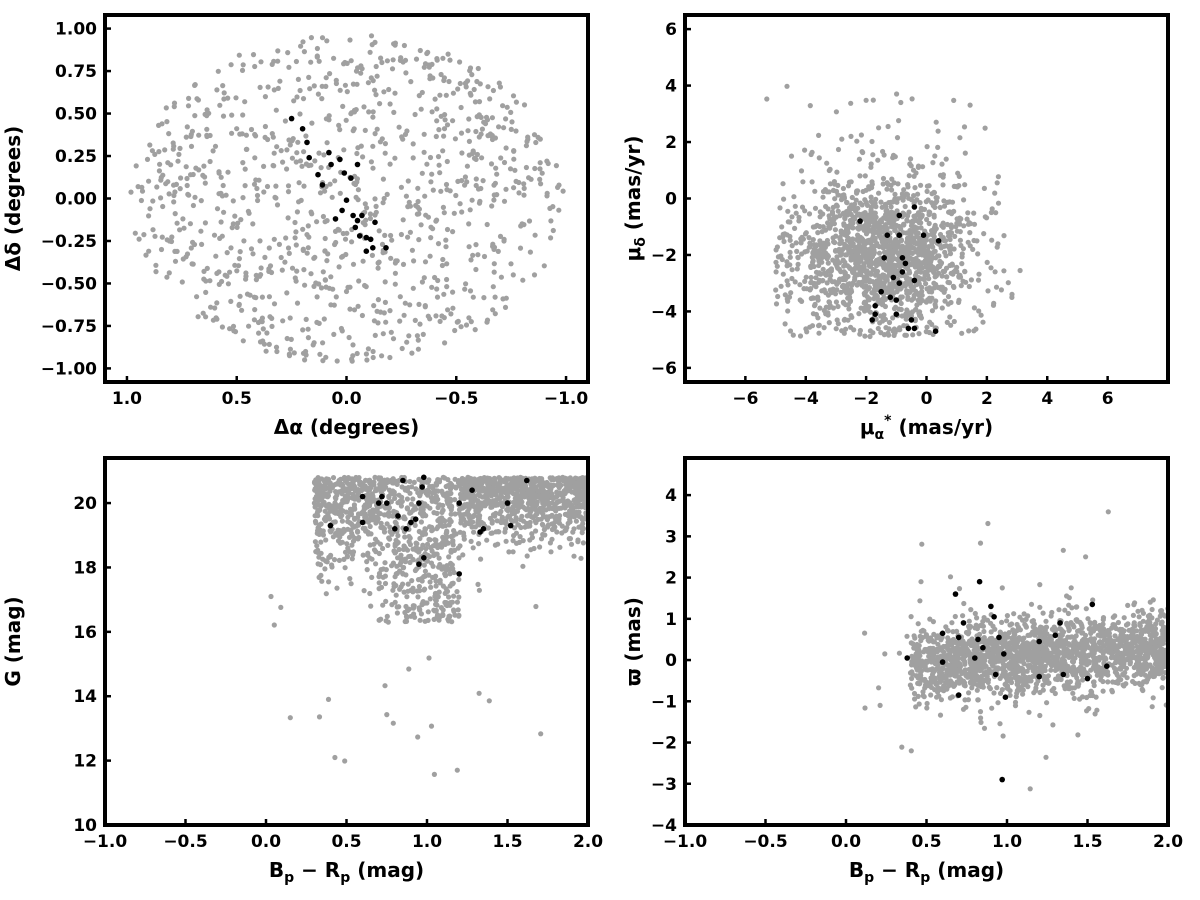 The width and height of the screenshot is (1200, 900). Describe the element at coordinates (664, 312) in the screenshot. I see `y-tick-label: −4` at that location.